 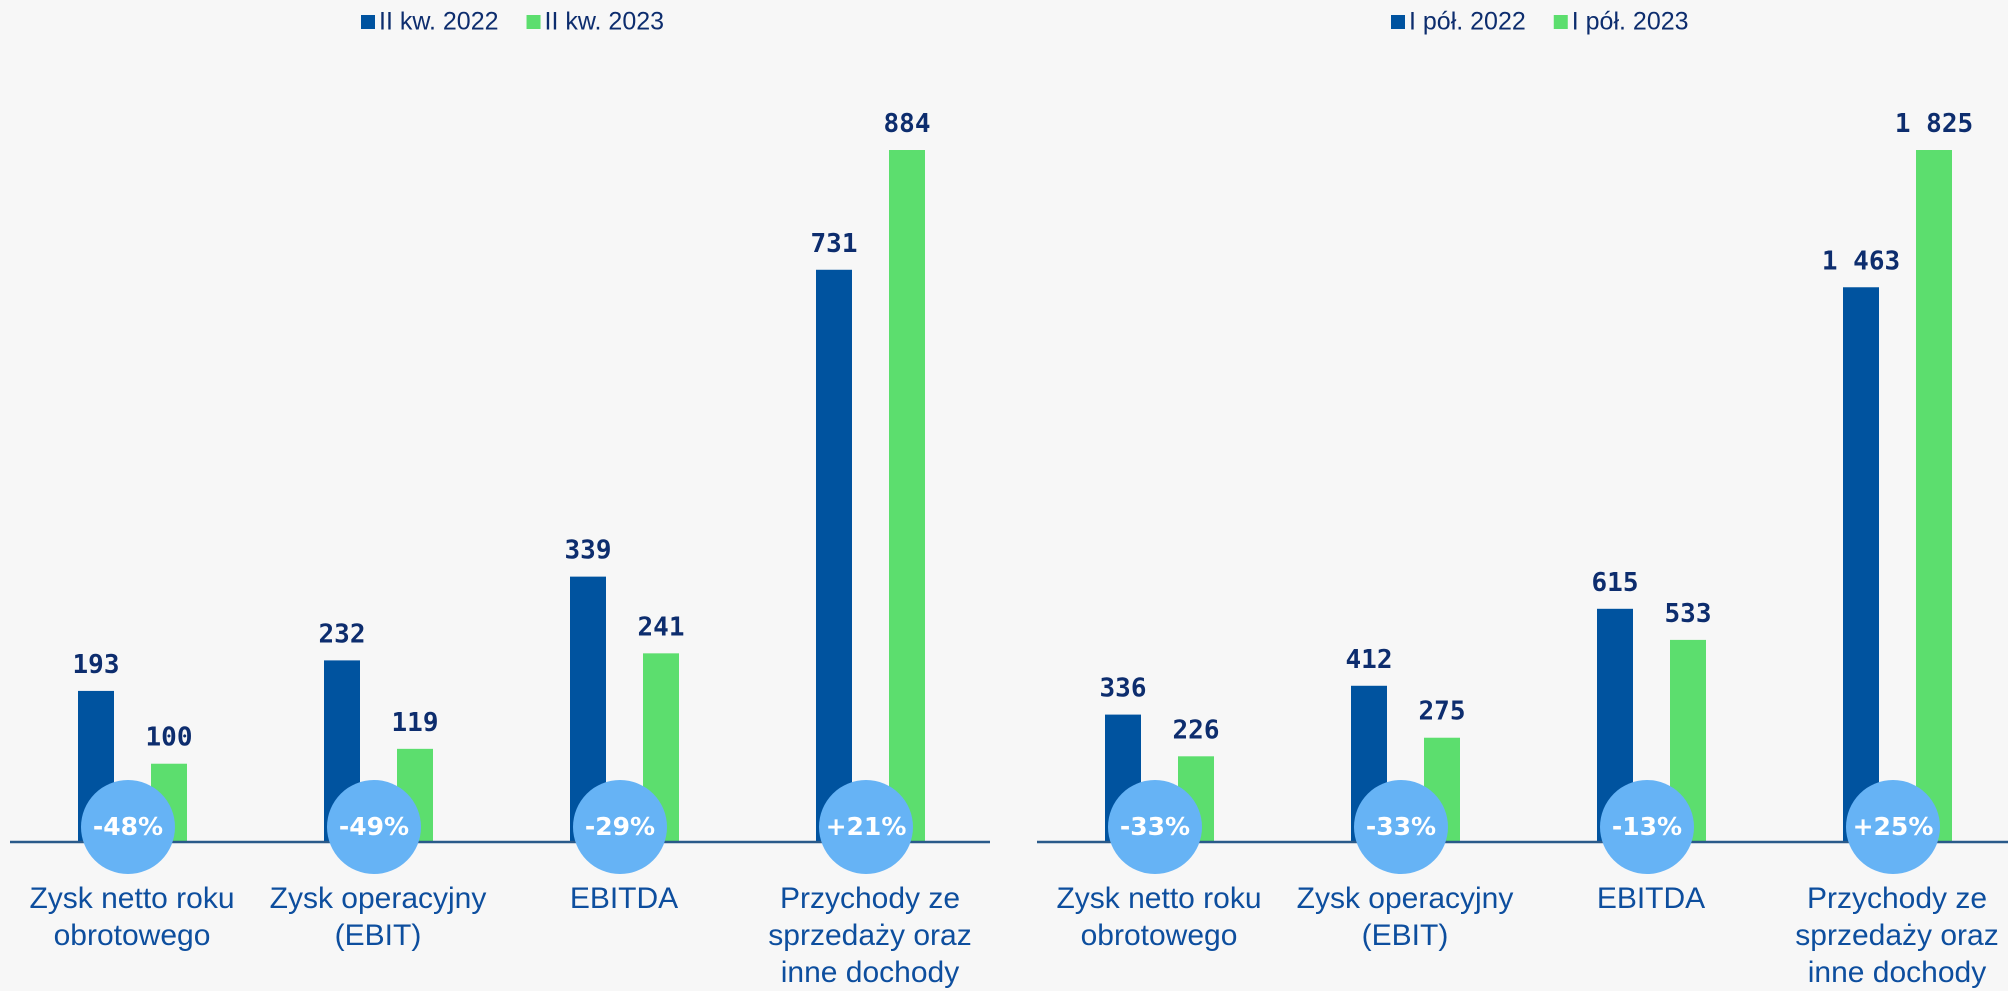 I want to click on value-label: 119, so click(x=415, y=723).